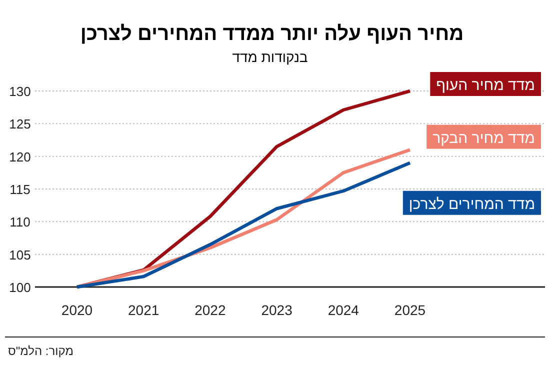  What do you see at coordinates (483, 138) in the screenshot?
I see `series-label: מדד מחיר הבקר` at bounding box center [483, 138].